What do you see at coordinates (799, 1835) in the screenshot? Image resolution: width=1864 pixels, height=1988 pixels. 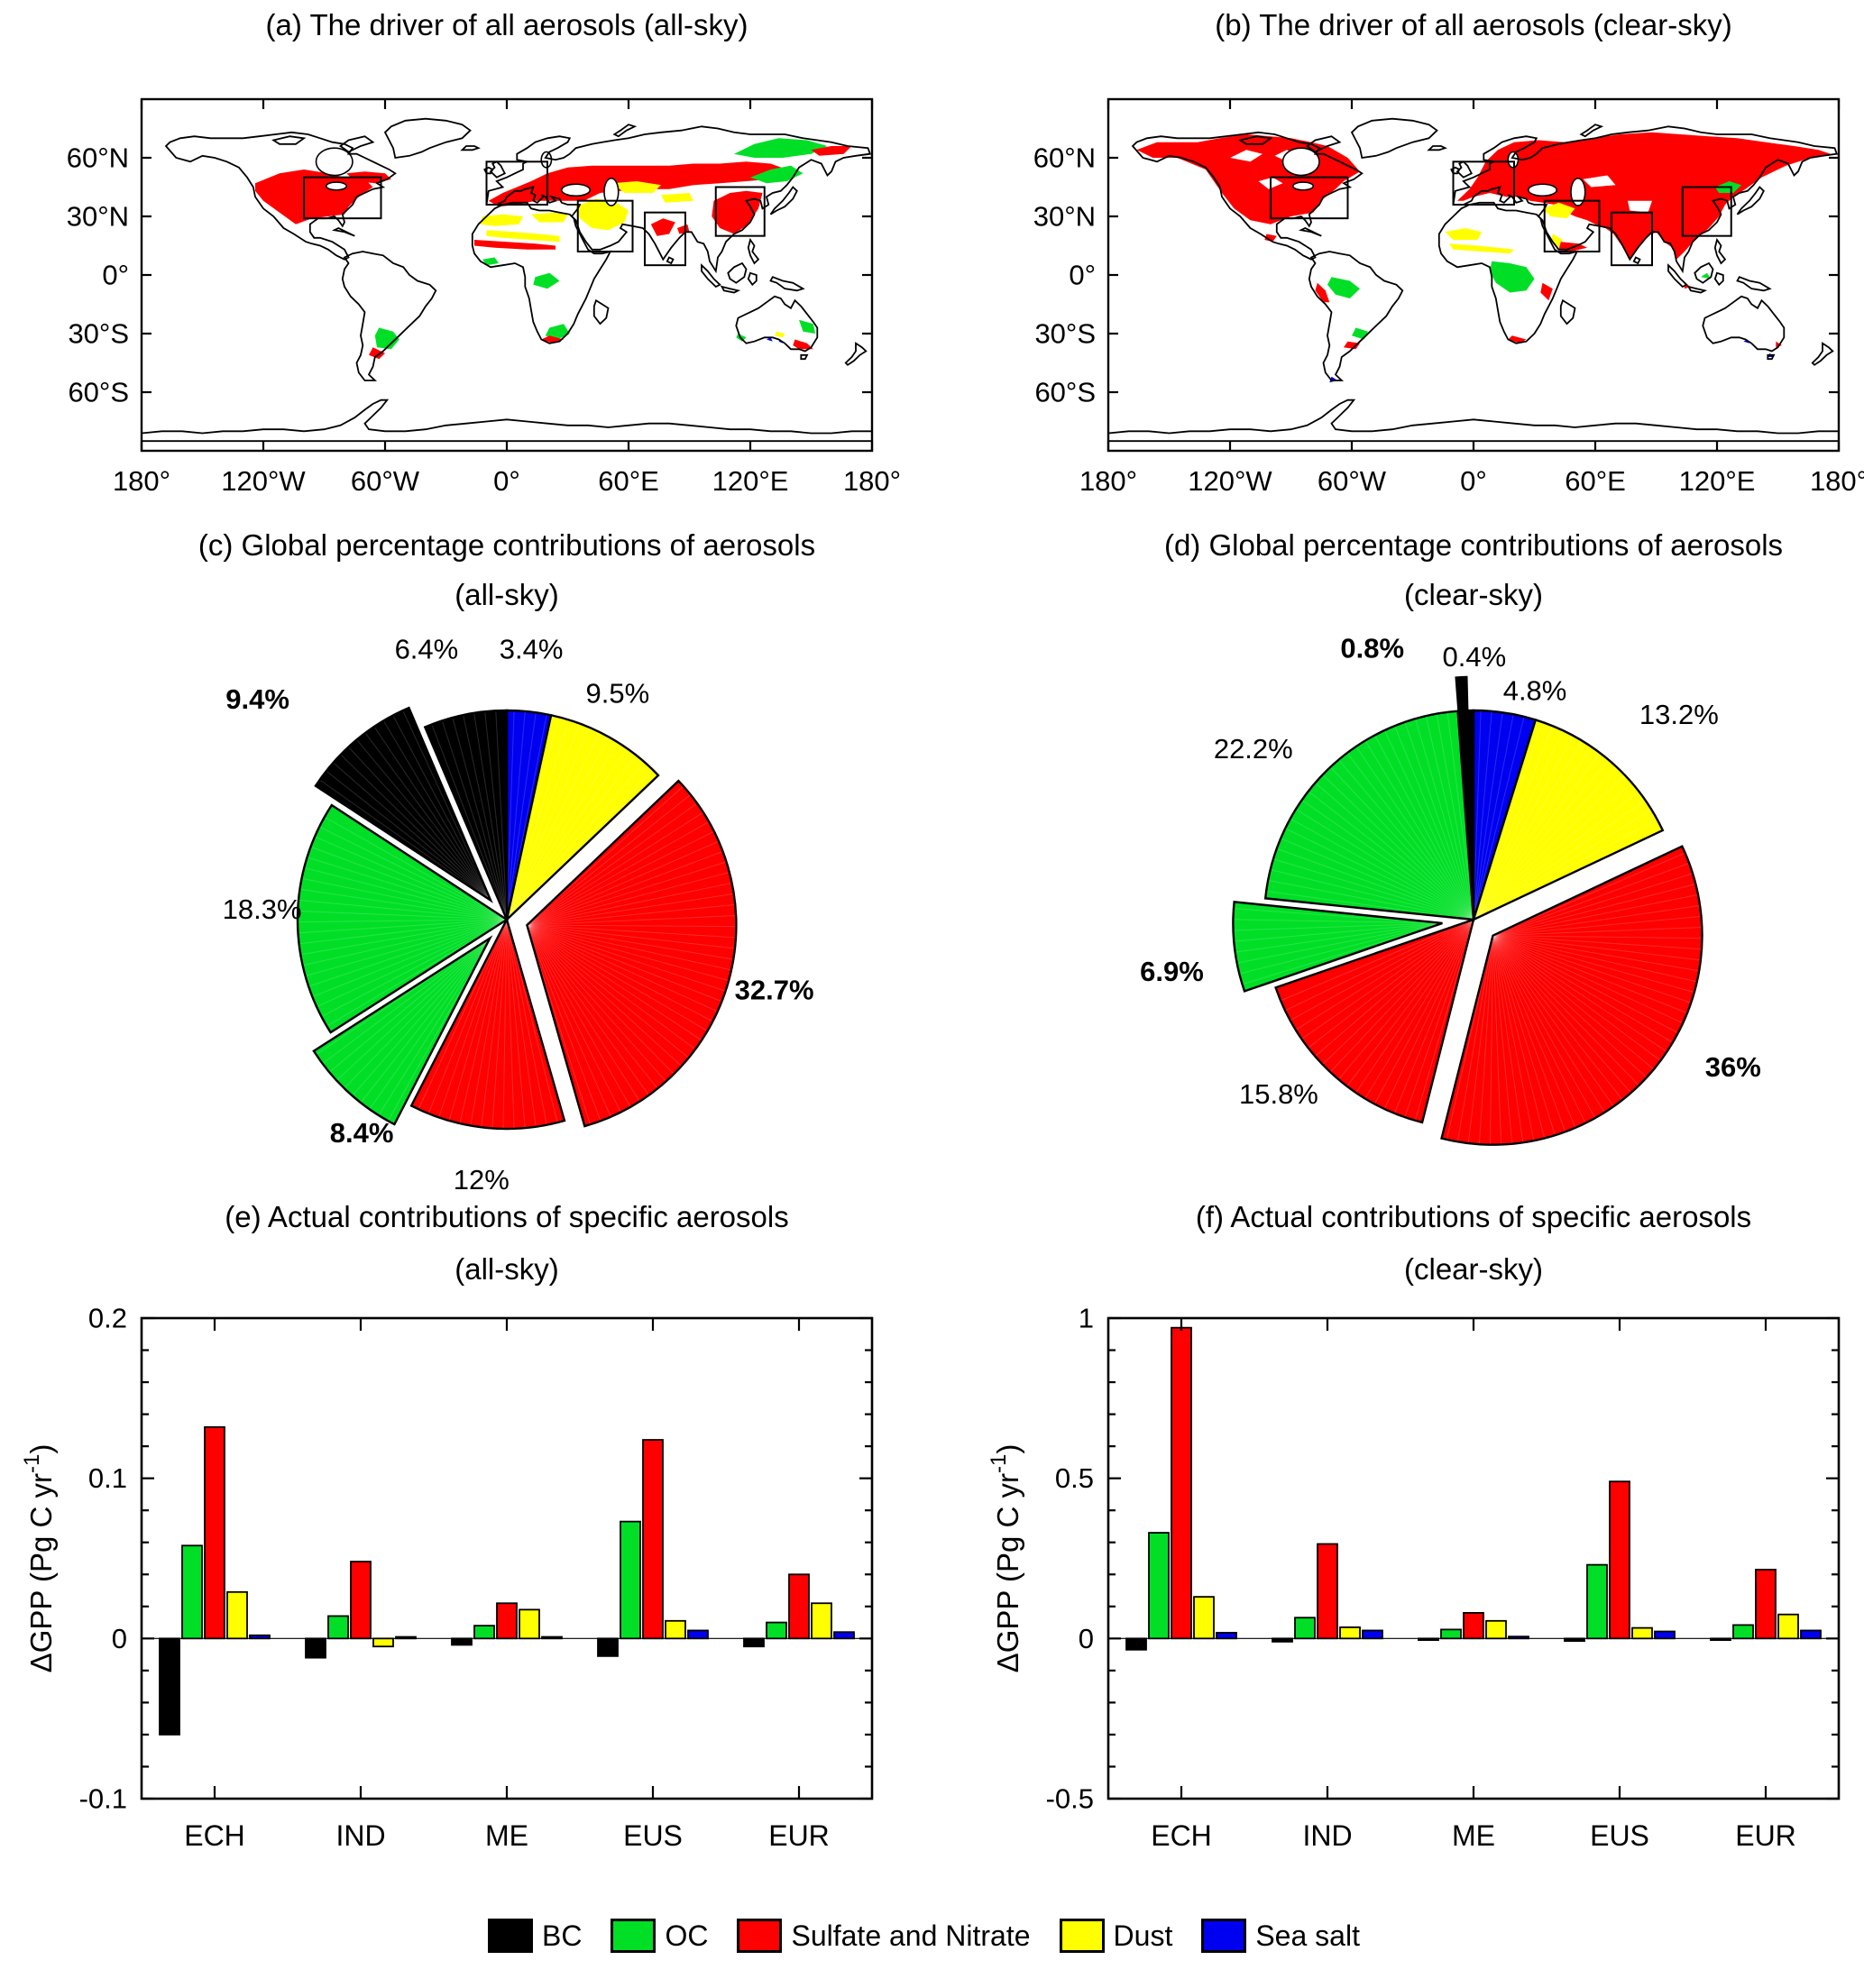 I see `bar-x-category-label: EUR` at bounding box center [799, 1835].